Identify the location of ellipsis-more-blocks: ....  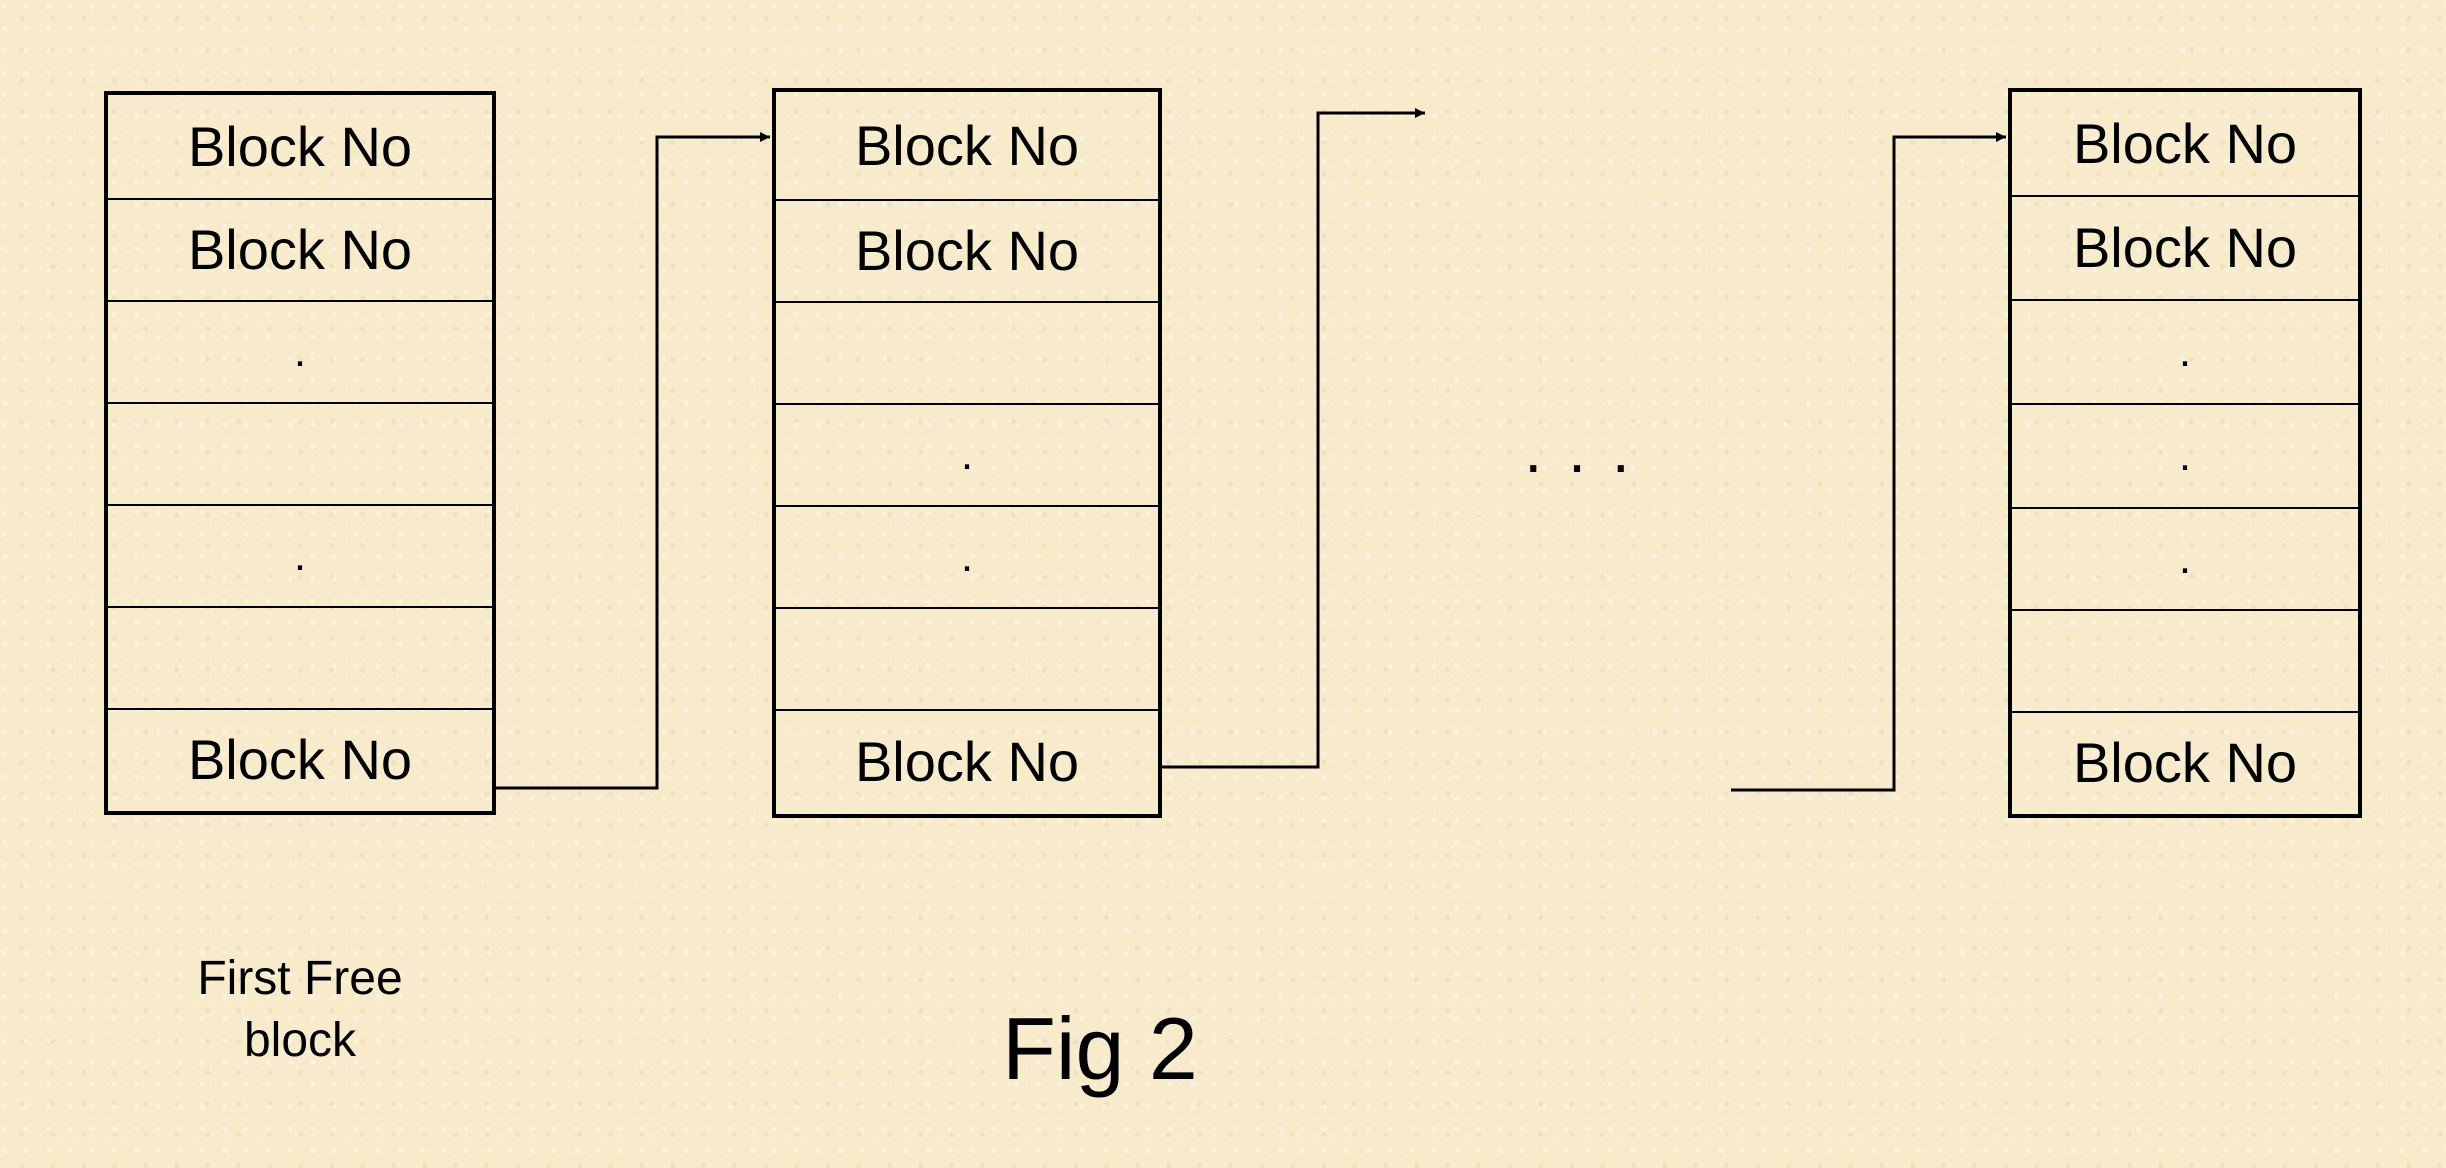
(1590, 450).